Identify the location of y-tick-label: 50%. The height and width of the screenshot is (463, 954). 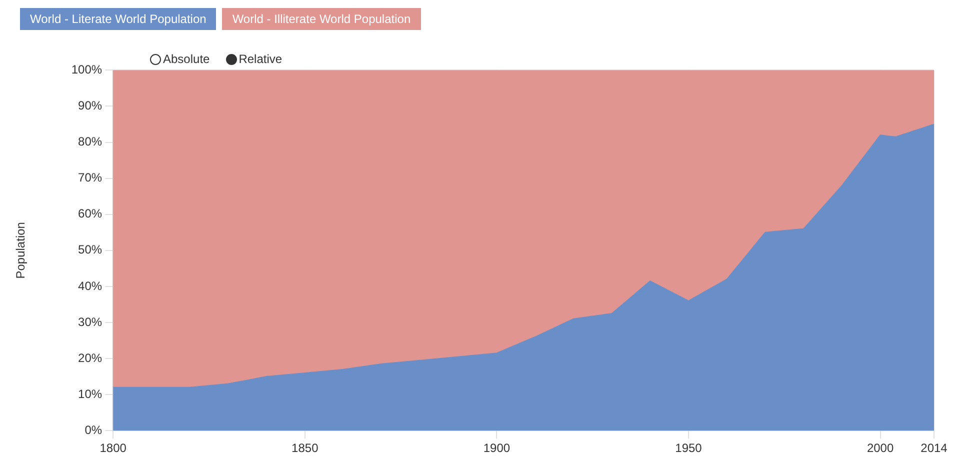
(90, 249).